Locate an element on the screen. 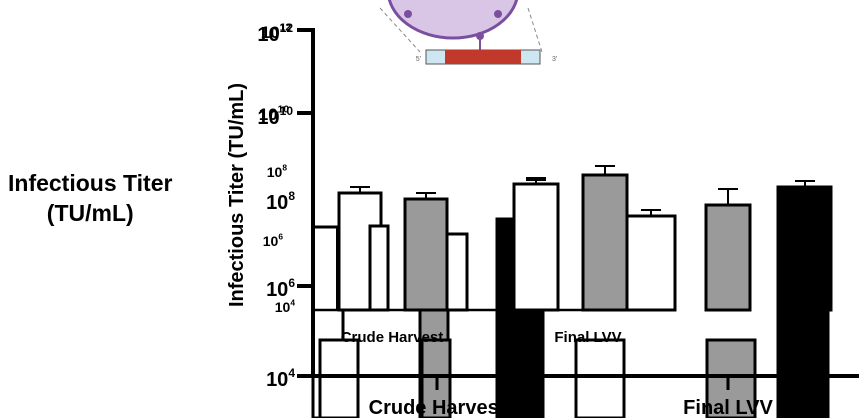 This screenshot has width=859, height=418. x-category-label-0: Crude Harvest is located at coordinates (437, 407).